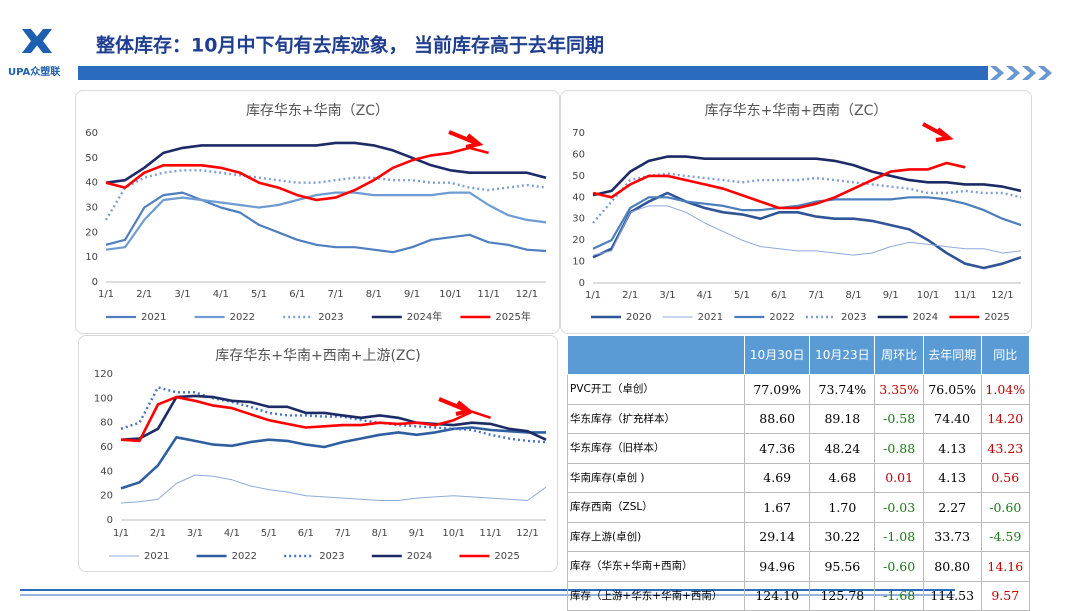 The height and width of the screenshot is (611, 1080). Describe the element at coordinates (331, 556) in the screenshot. I see `legend-label: 2023` at that location.